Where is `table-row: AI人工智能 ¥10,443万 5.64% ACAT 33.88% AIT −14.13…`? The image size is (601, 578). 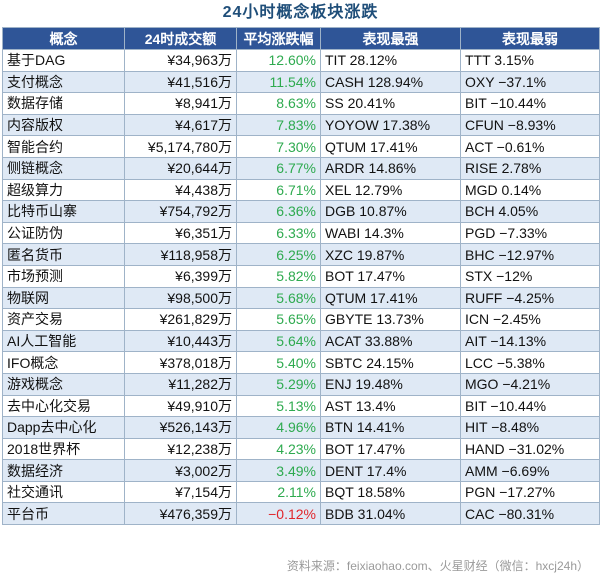 table-row: AI人工智能 ¥10,443万 5.64% ACAT 33.88% AIT −14.13… is located at coordinates (301, 341).